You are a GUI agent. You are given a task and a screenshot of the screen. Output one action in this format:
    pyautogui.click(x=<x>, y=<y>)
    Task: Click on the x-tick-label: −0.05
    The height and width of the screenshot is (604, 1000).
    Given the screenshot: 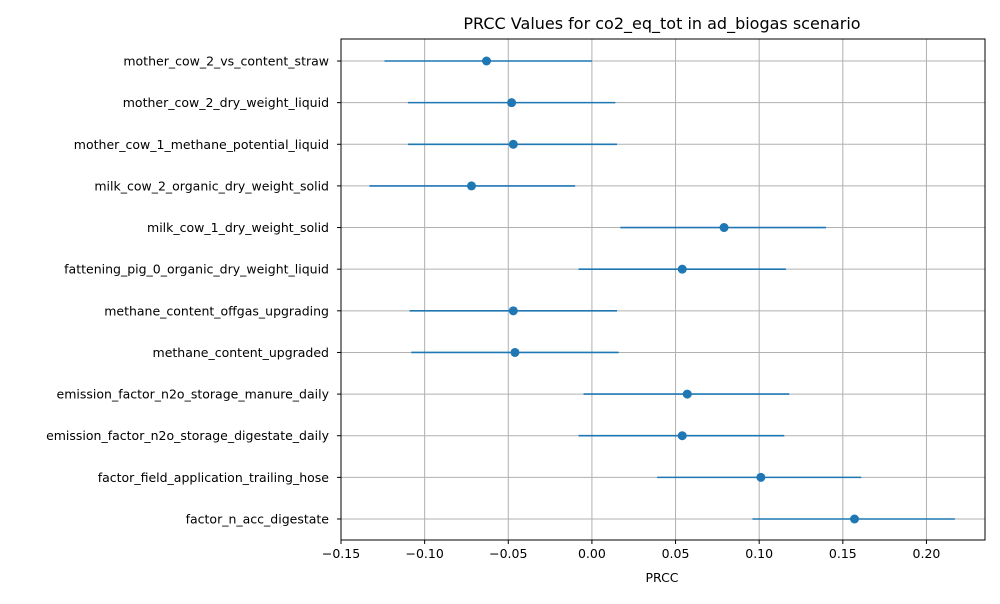 What is the action you would take?
    pyautogui.click(x=508, y=553)
    